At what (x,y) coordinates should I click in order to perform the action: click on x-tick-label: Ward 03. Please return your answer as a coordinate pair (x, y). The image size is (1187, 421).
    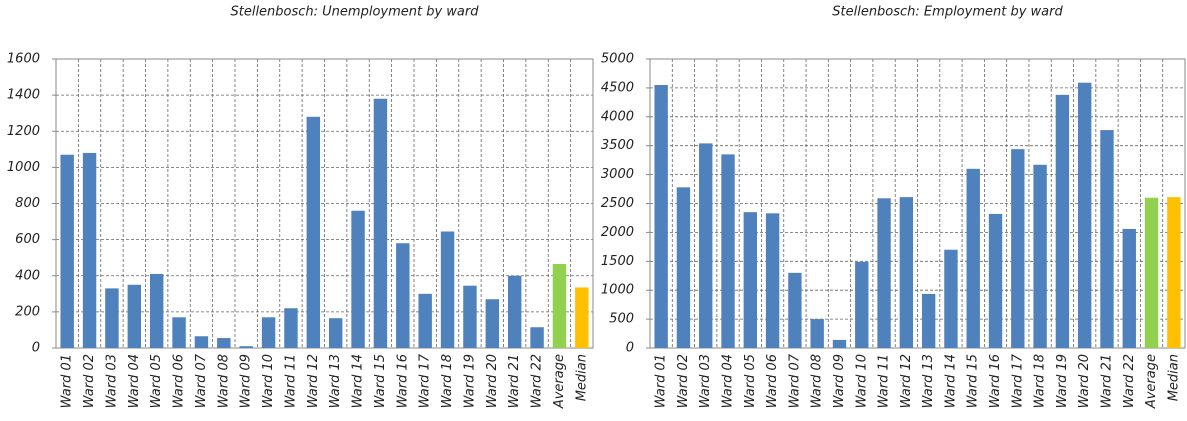
    Looking at the image, I should click on (705, 381).